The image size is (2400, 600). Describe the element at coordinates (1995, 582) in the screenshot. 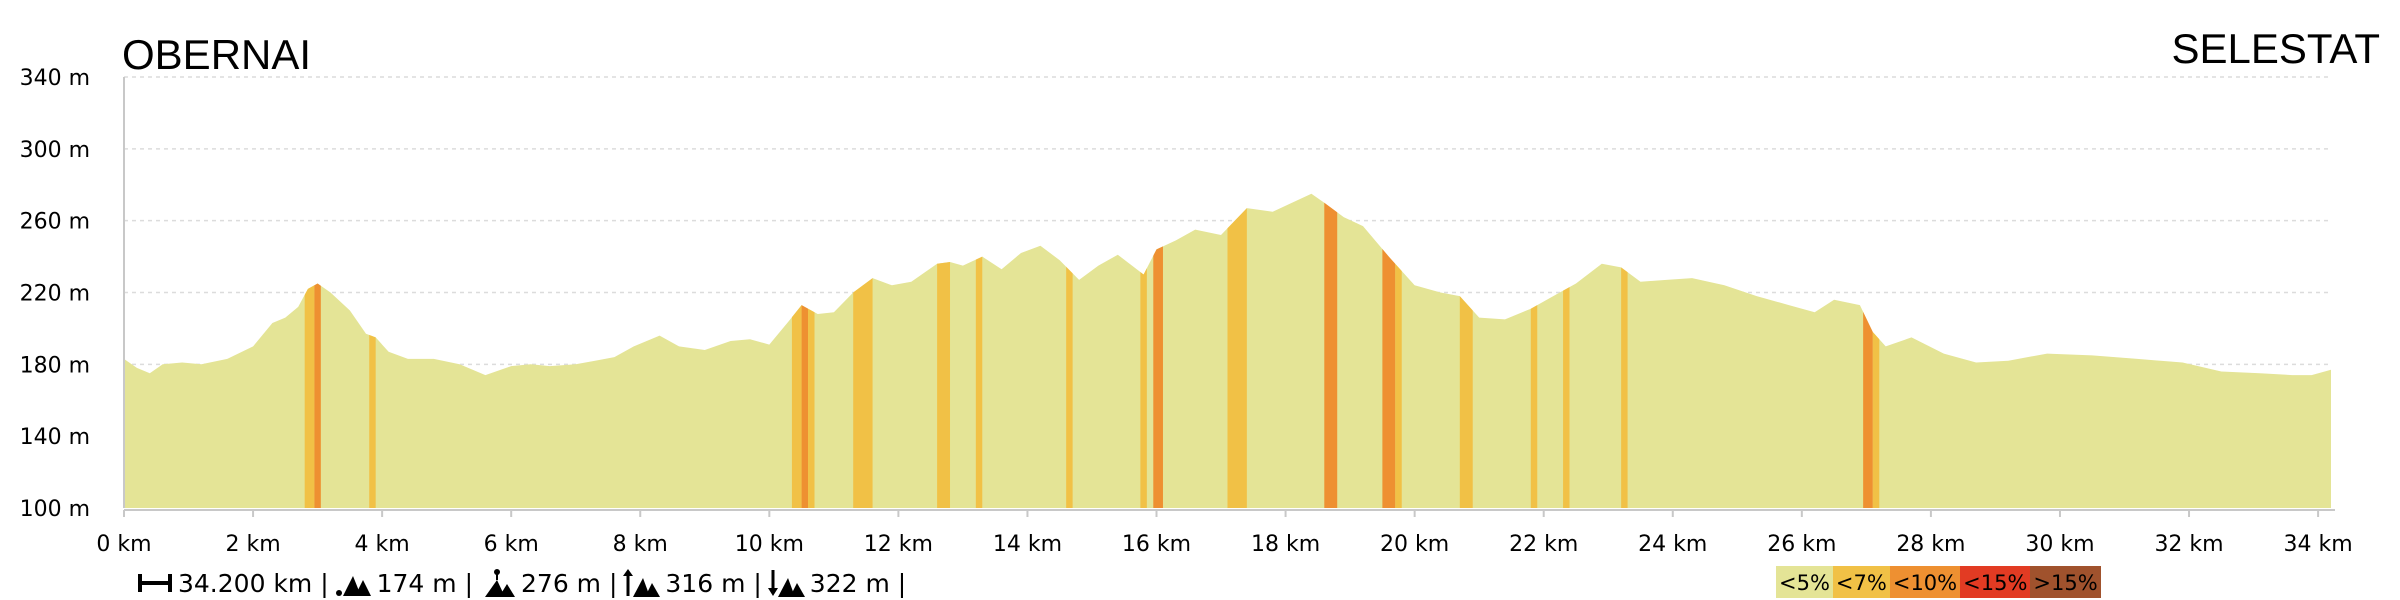

I see `legend-item-lt15: <15%` at that location.